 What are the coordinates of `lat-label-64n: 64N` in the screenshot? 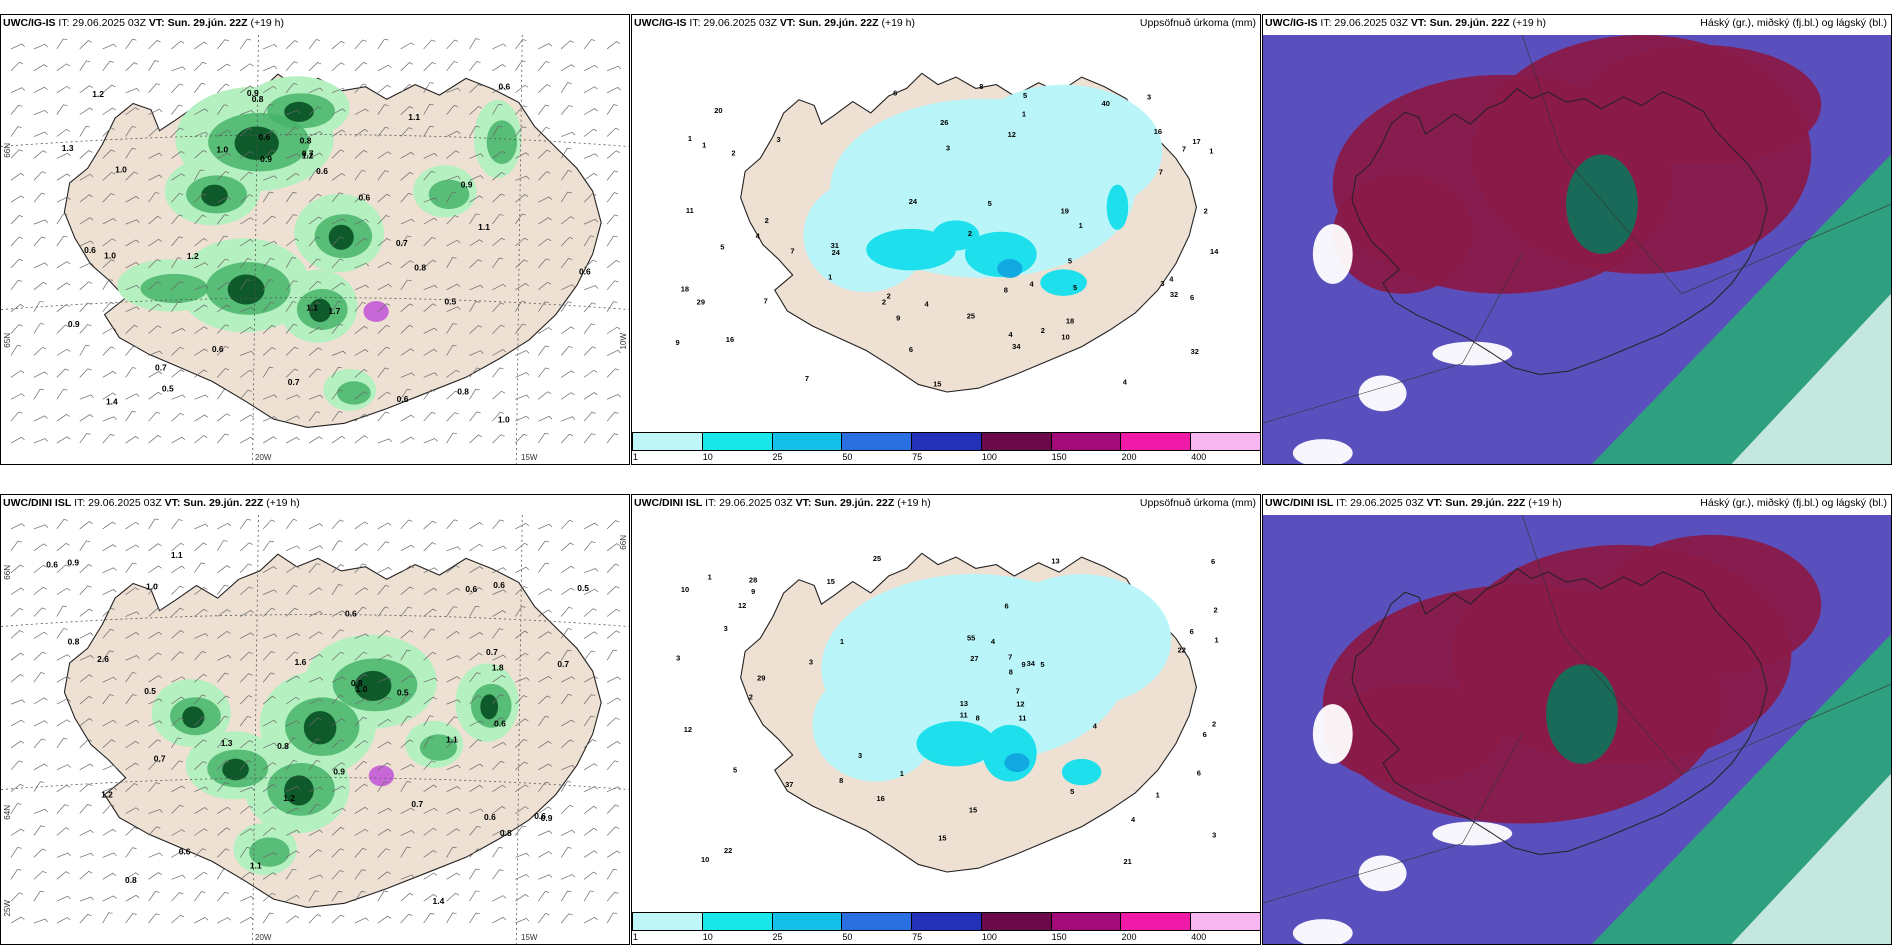 It's located at (7, 812).